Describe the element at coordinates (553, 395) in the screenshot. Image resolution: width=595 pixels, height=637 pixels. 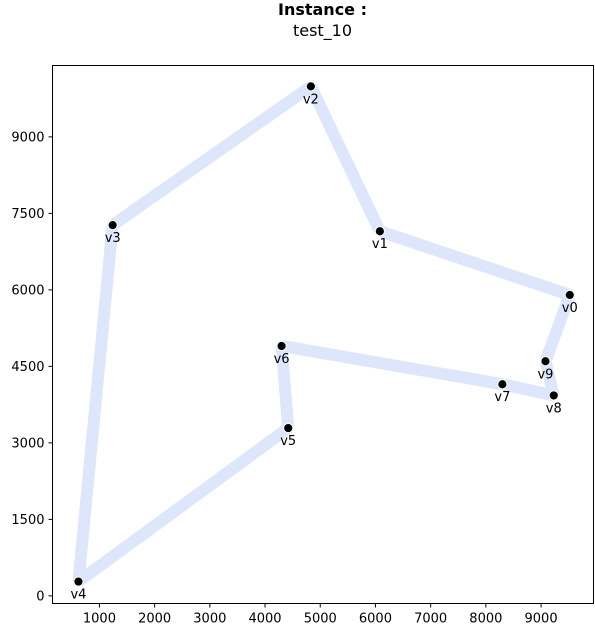
I see `point-v8` at that location.